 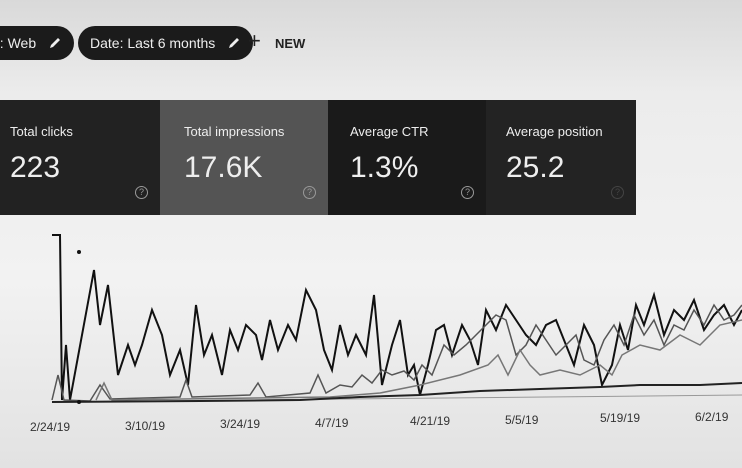 I want to click on metric-label: Average CTR, so click(x=389, y=131).